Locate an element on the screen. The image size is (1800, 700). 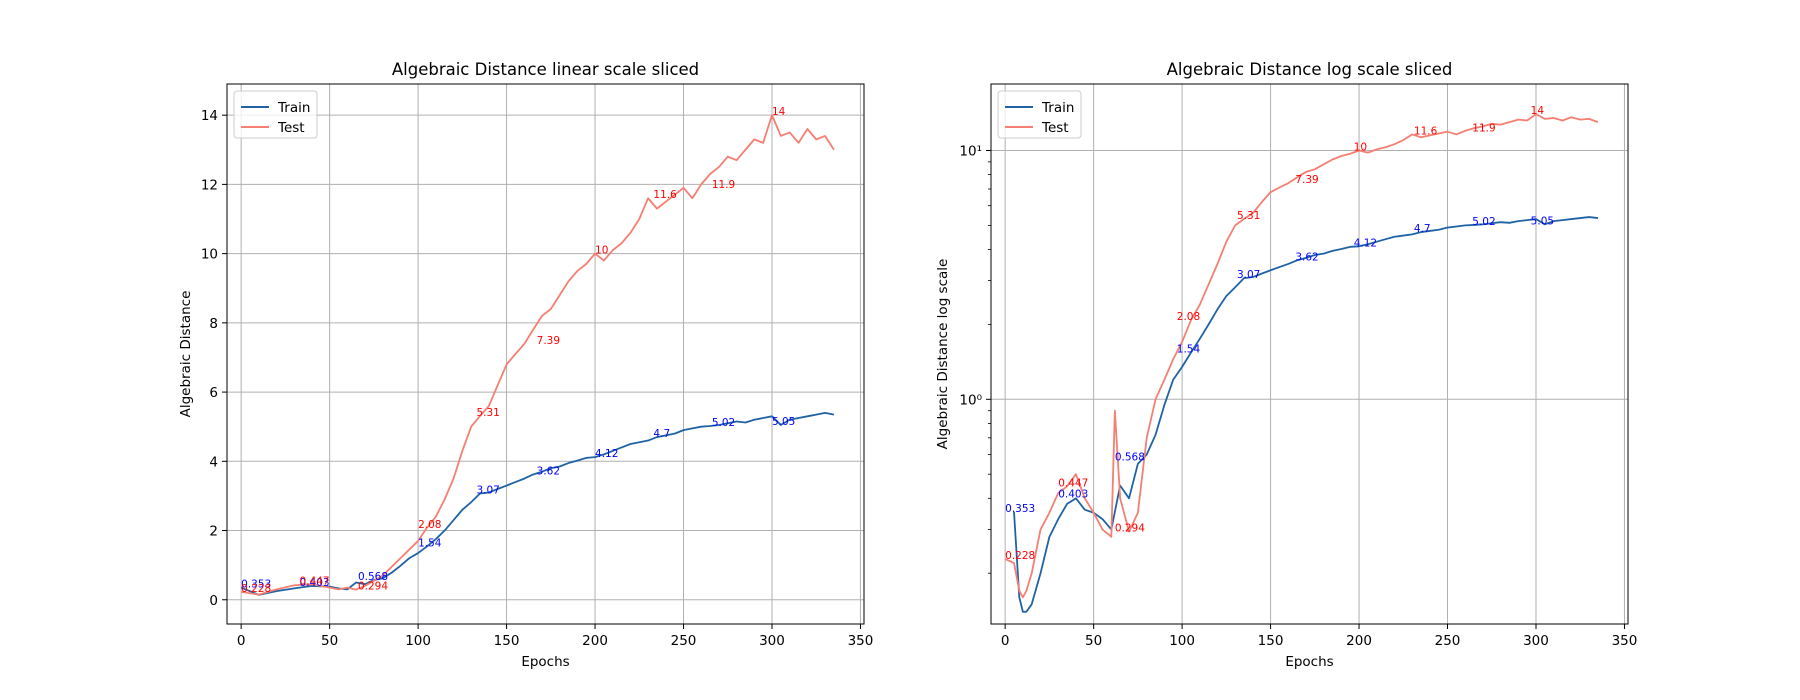
chart-title: Algebraic Distance log scale sliced is located at coordinates (1310, 69).